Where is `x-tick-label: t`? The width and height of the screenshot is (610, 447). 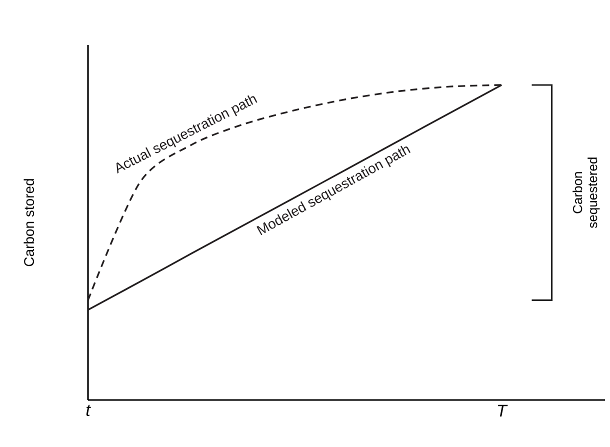 x-tick-label: t is located at coordinates (88, 410).